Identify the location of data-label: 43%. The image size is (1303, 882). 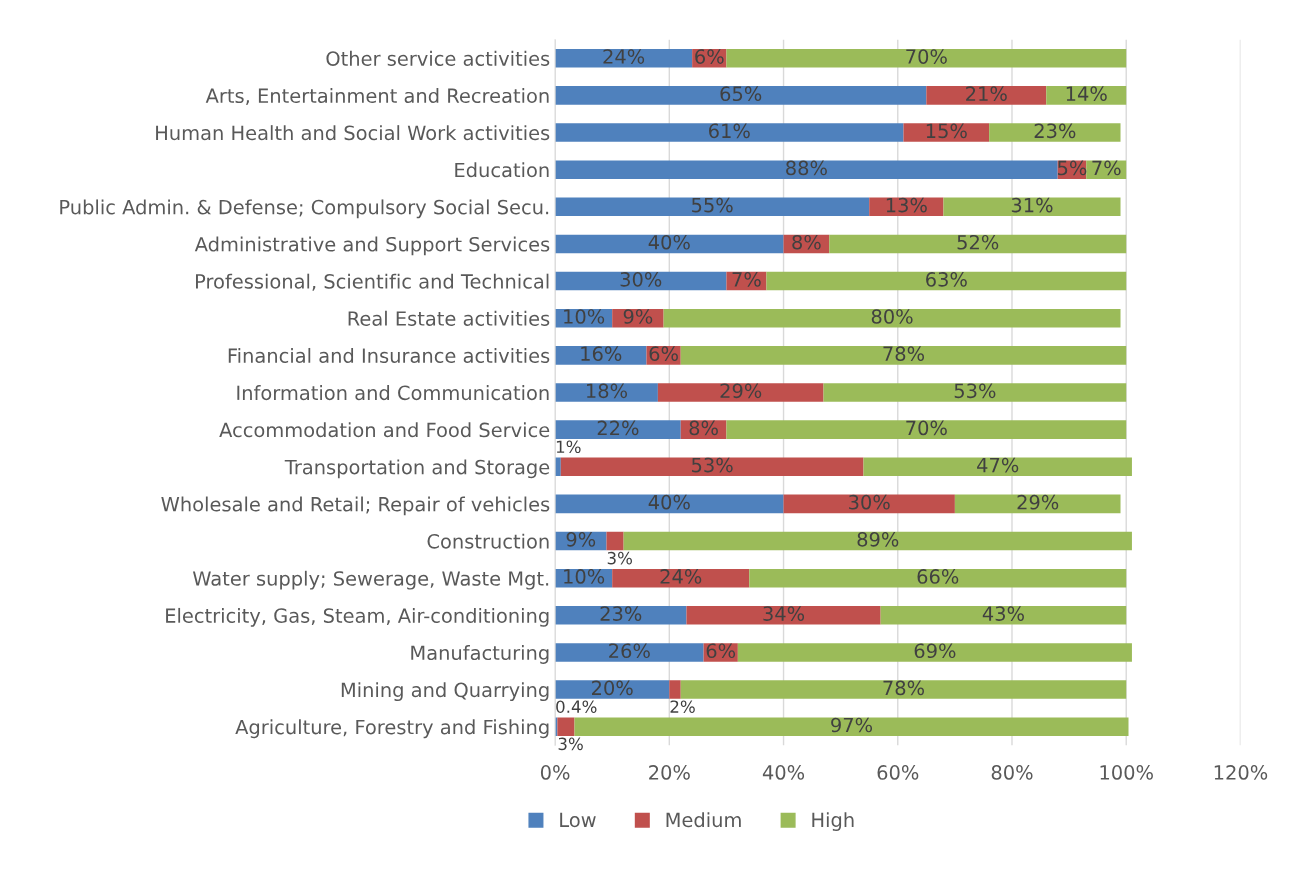
(1003, 613).